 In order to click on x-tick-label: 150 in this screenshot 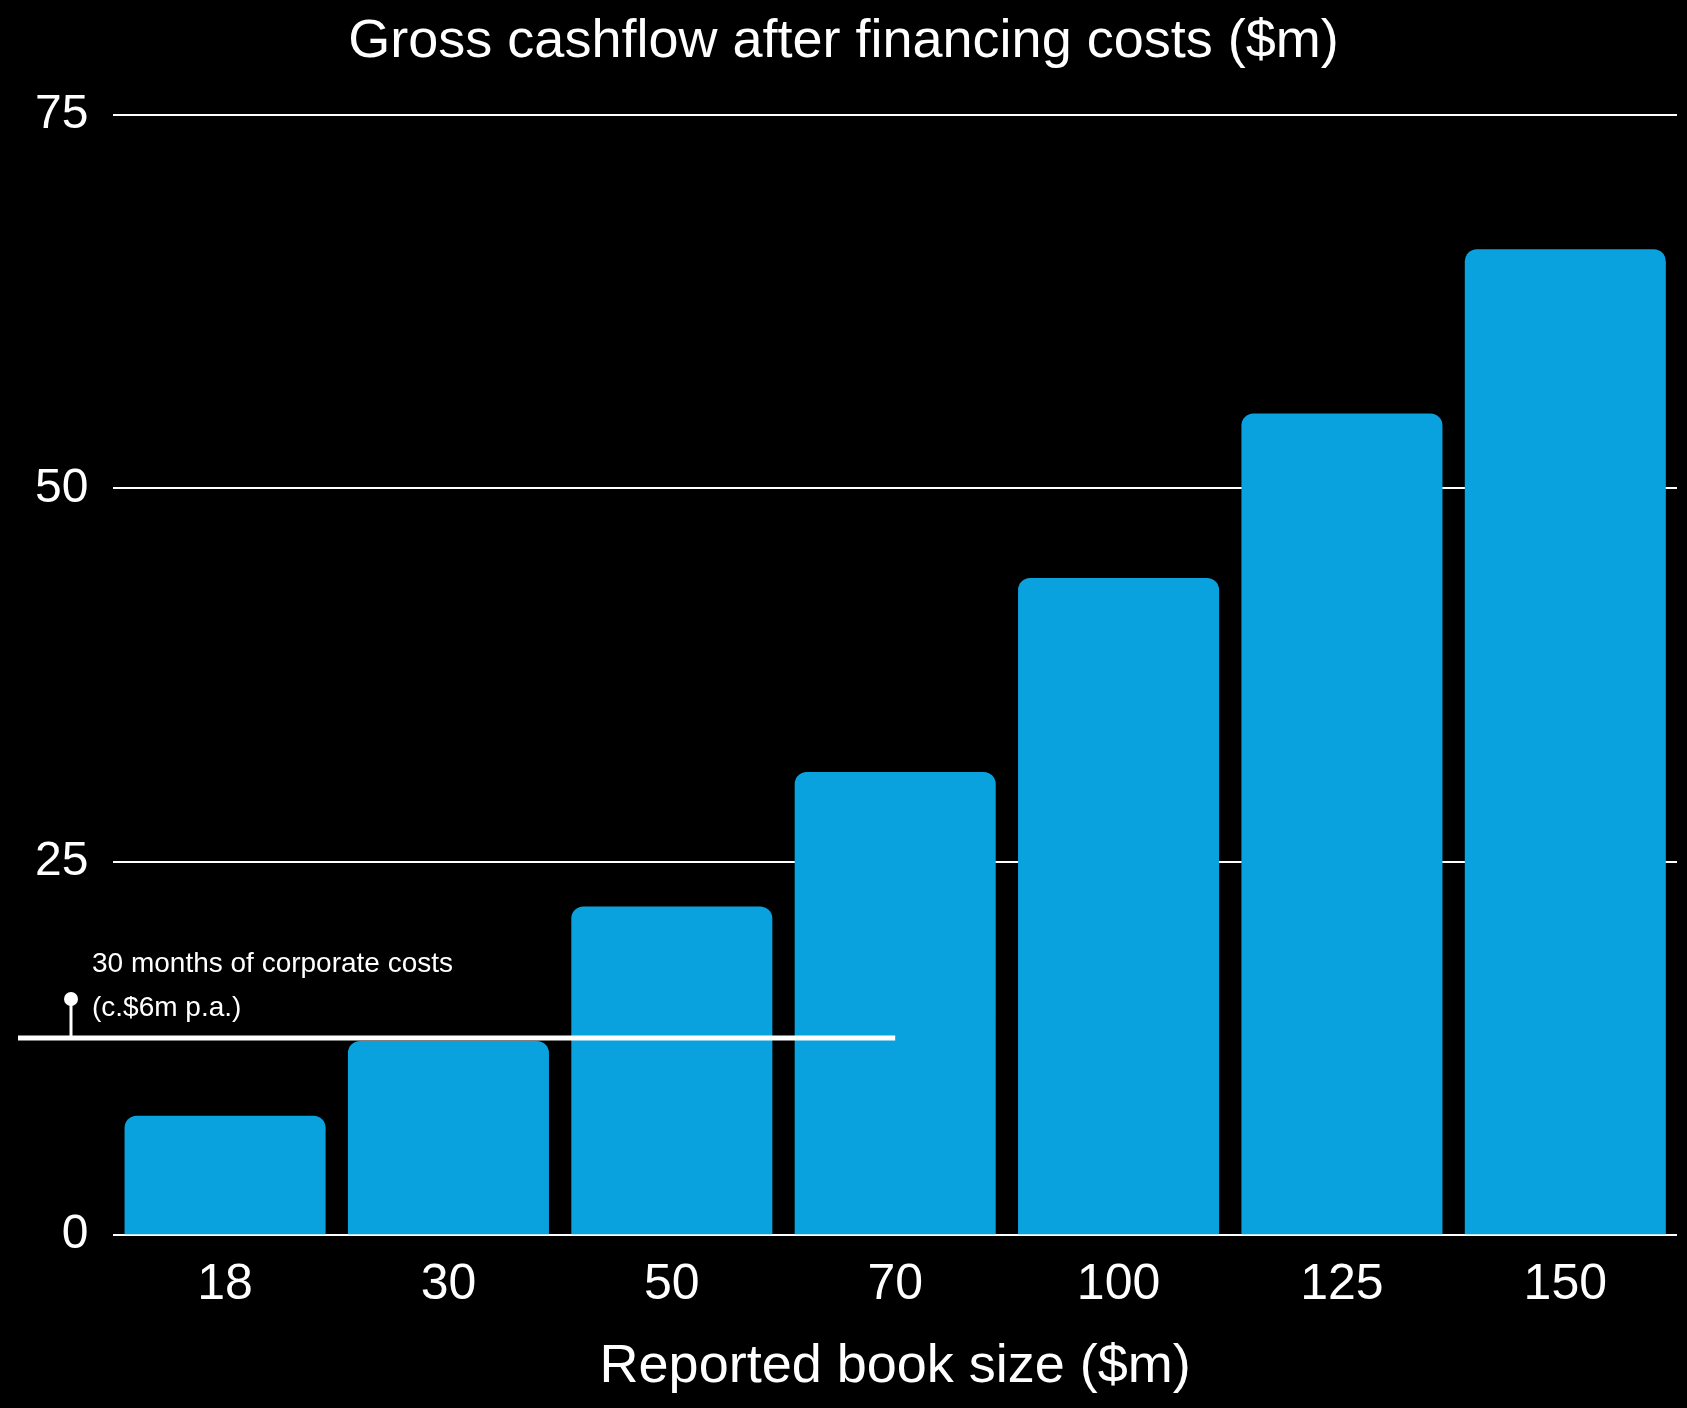, I will do `click(1565, 1281)`.